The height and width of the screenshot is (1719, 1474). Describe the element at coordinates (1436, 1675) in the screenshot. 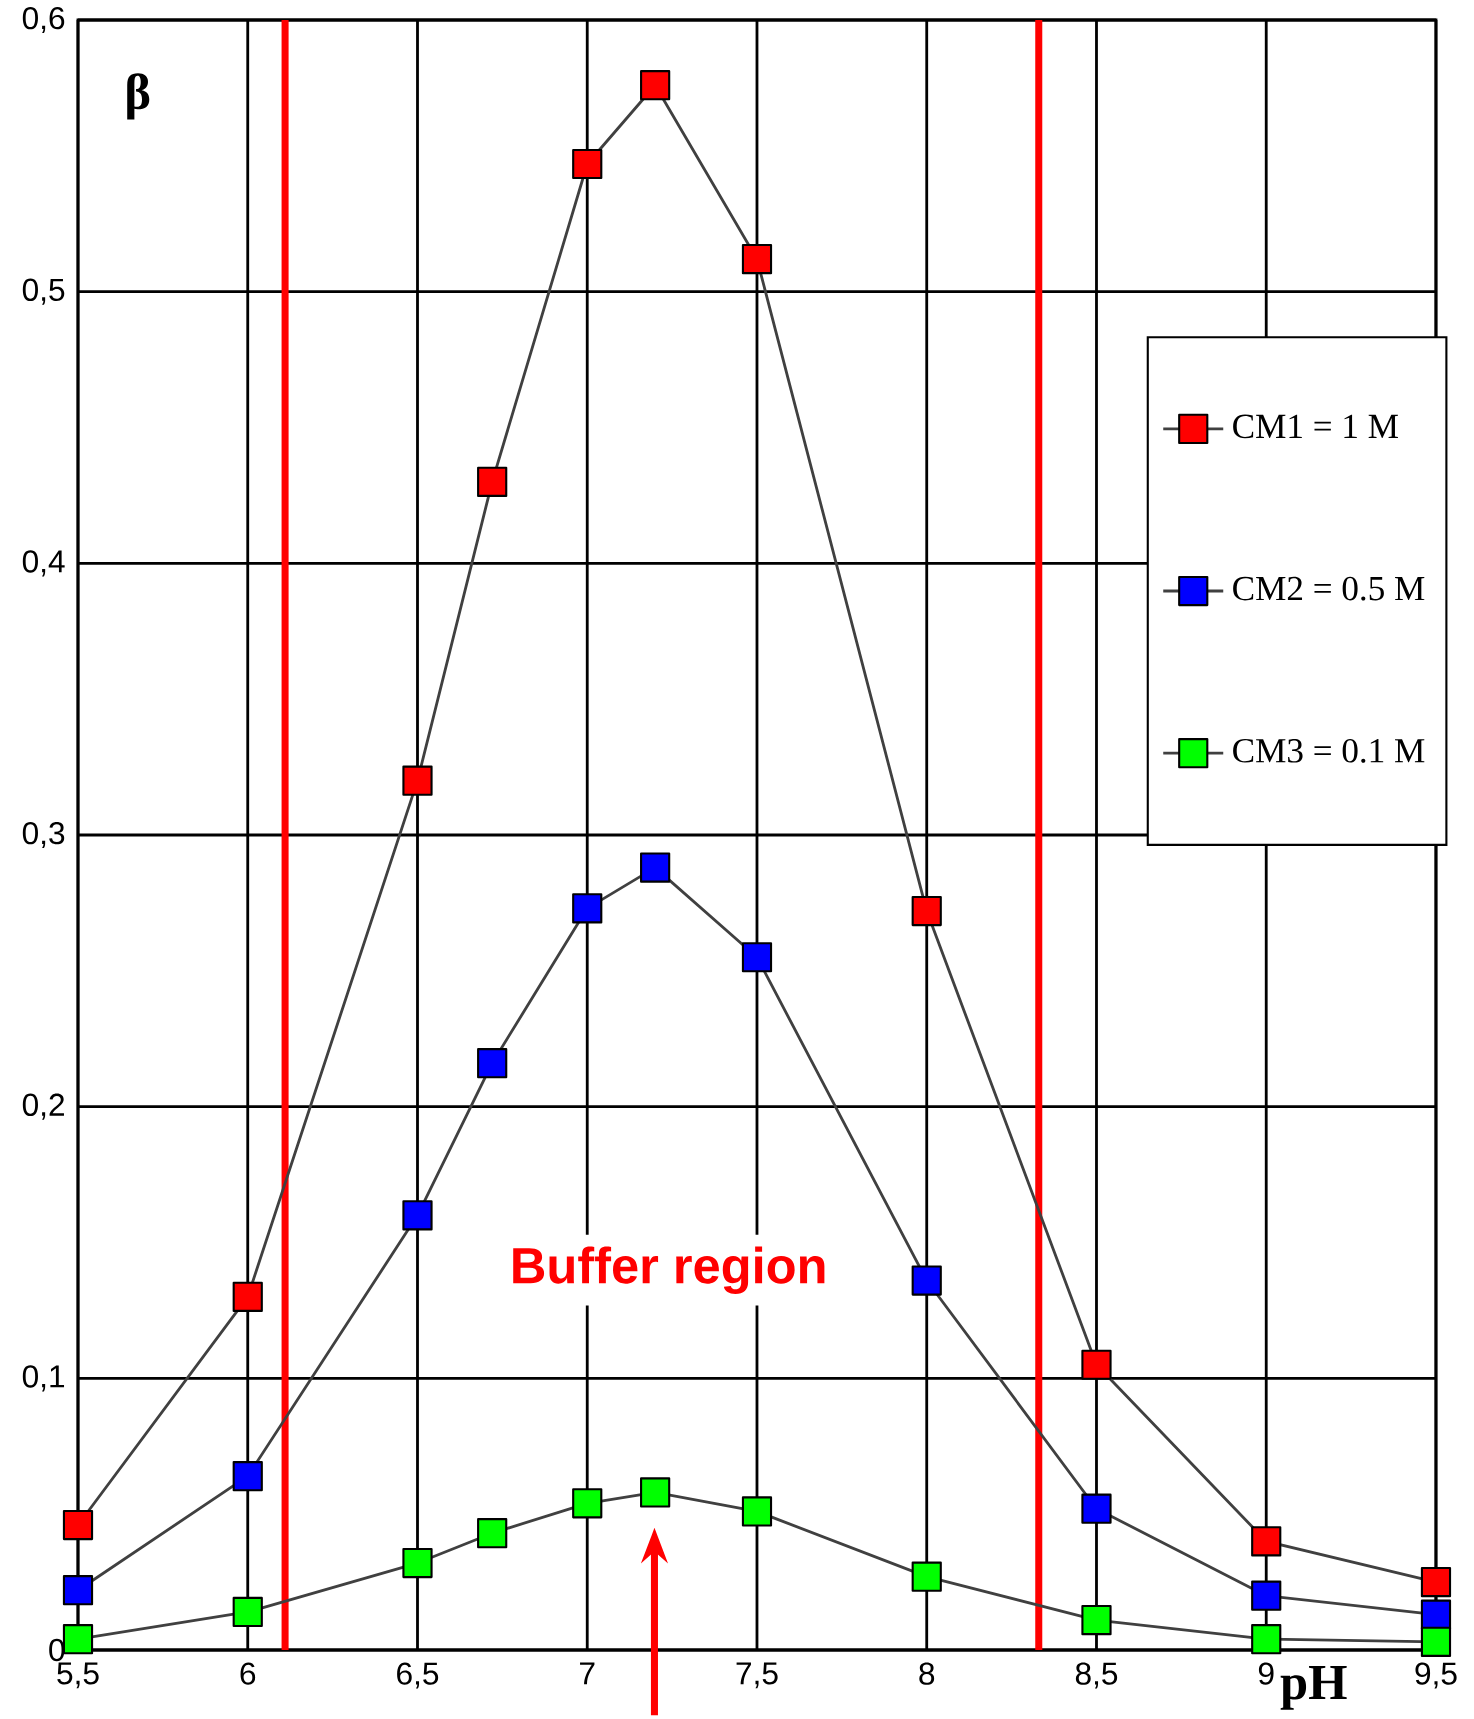

I see `x-tick-label: 9,5` at that location.